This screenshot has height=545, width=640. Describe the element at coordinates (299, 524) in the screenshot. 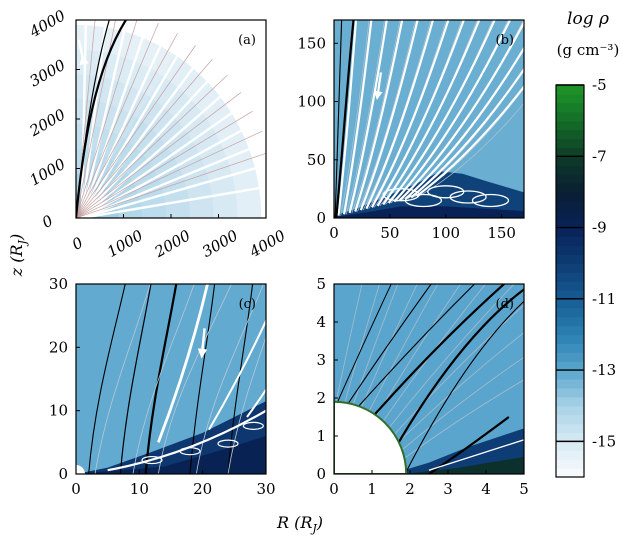

I see `x-axis-label: R (RJ)` at that location.